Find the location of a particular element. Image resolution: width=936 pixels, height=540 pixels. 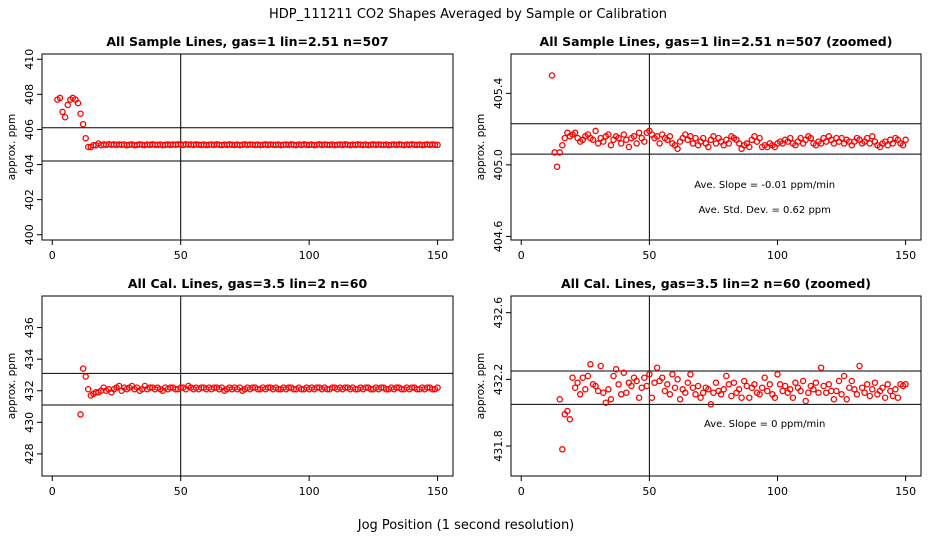

annotation-text: Ave. Slope = -0.01 ppm/min is located at coordinates (764, 185).